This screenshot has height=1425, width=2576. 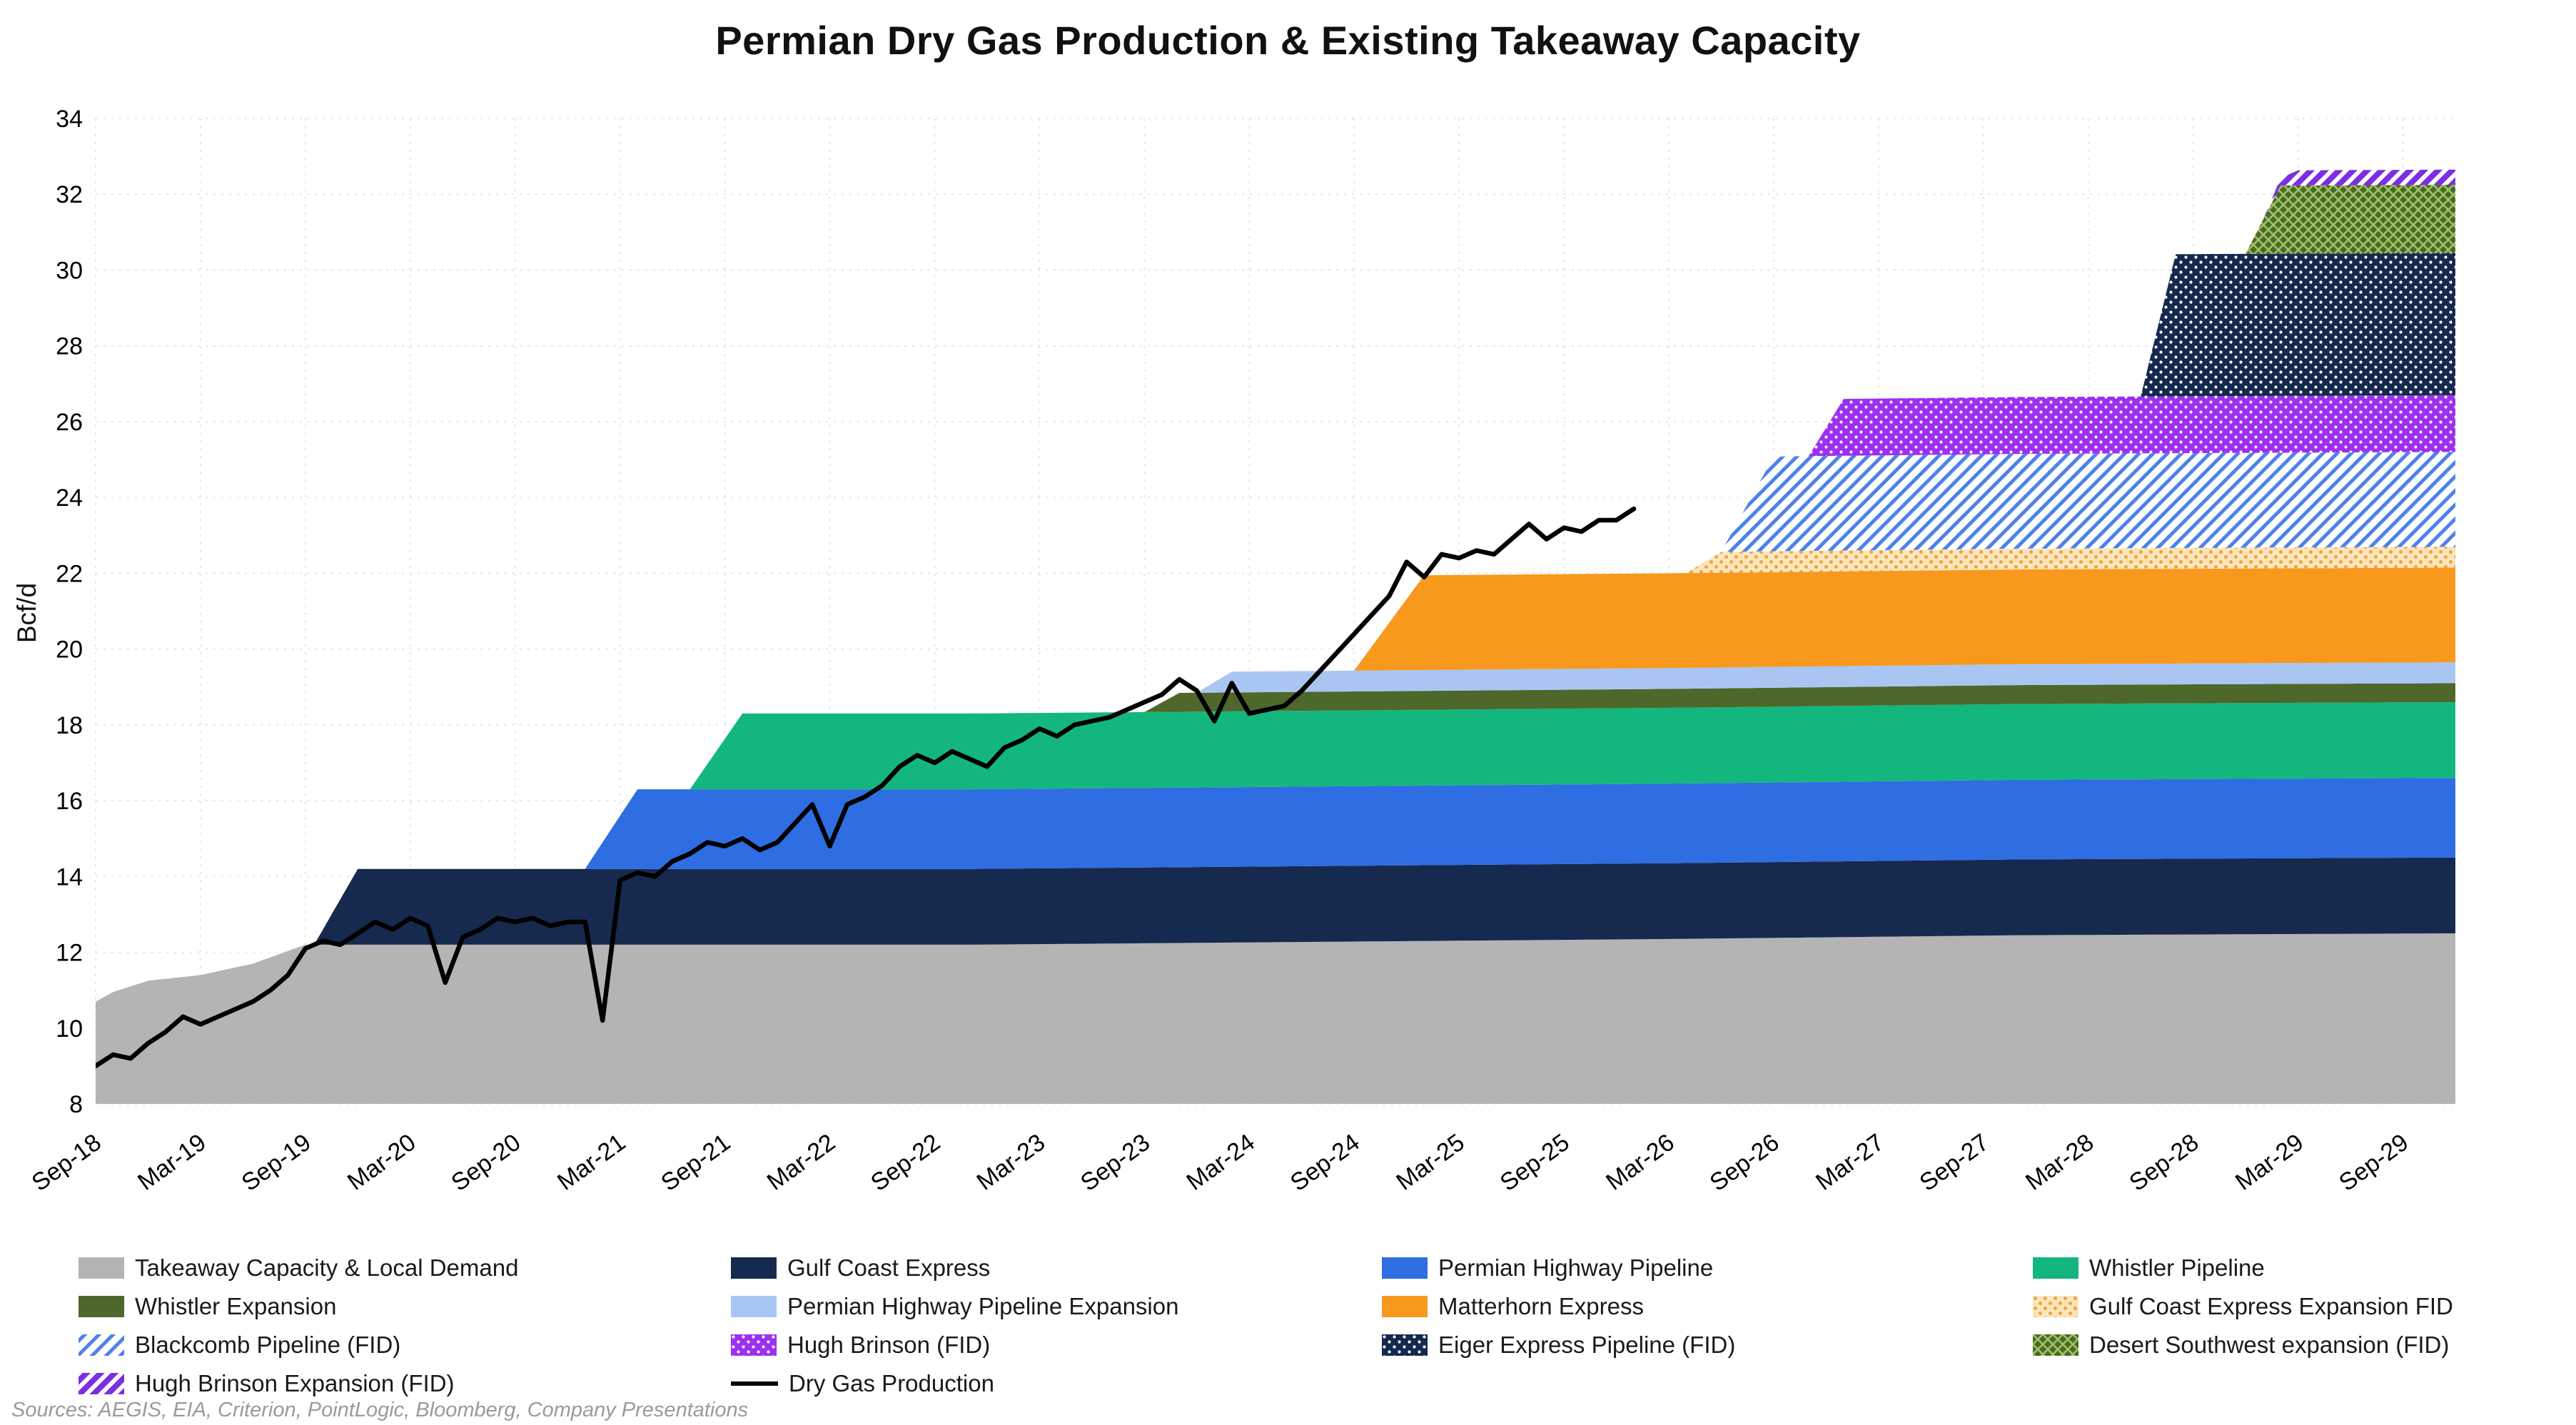 I want to click on x-tick-label: Sep-20, so click(x=485, y=1163).